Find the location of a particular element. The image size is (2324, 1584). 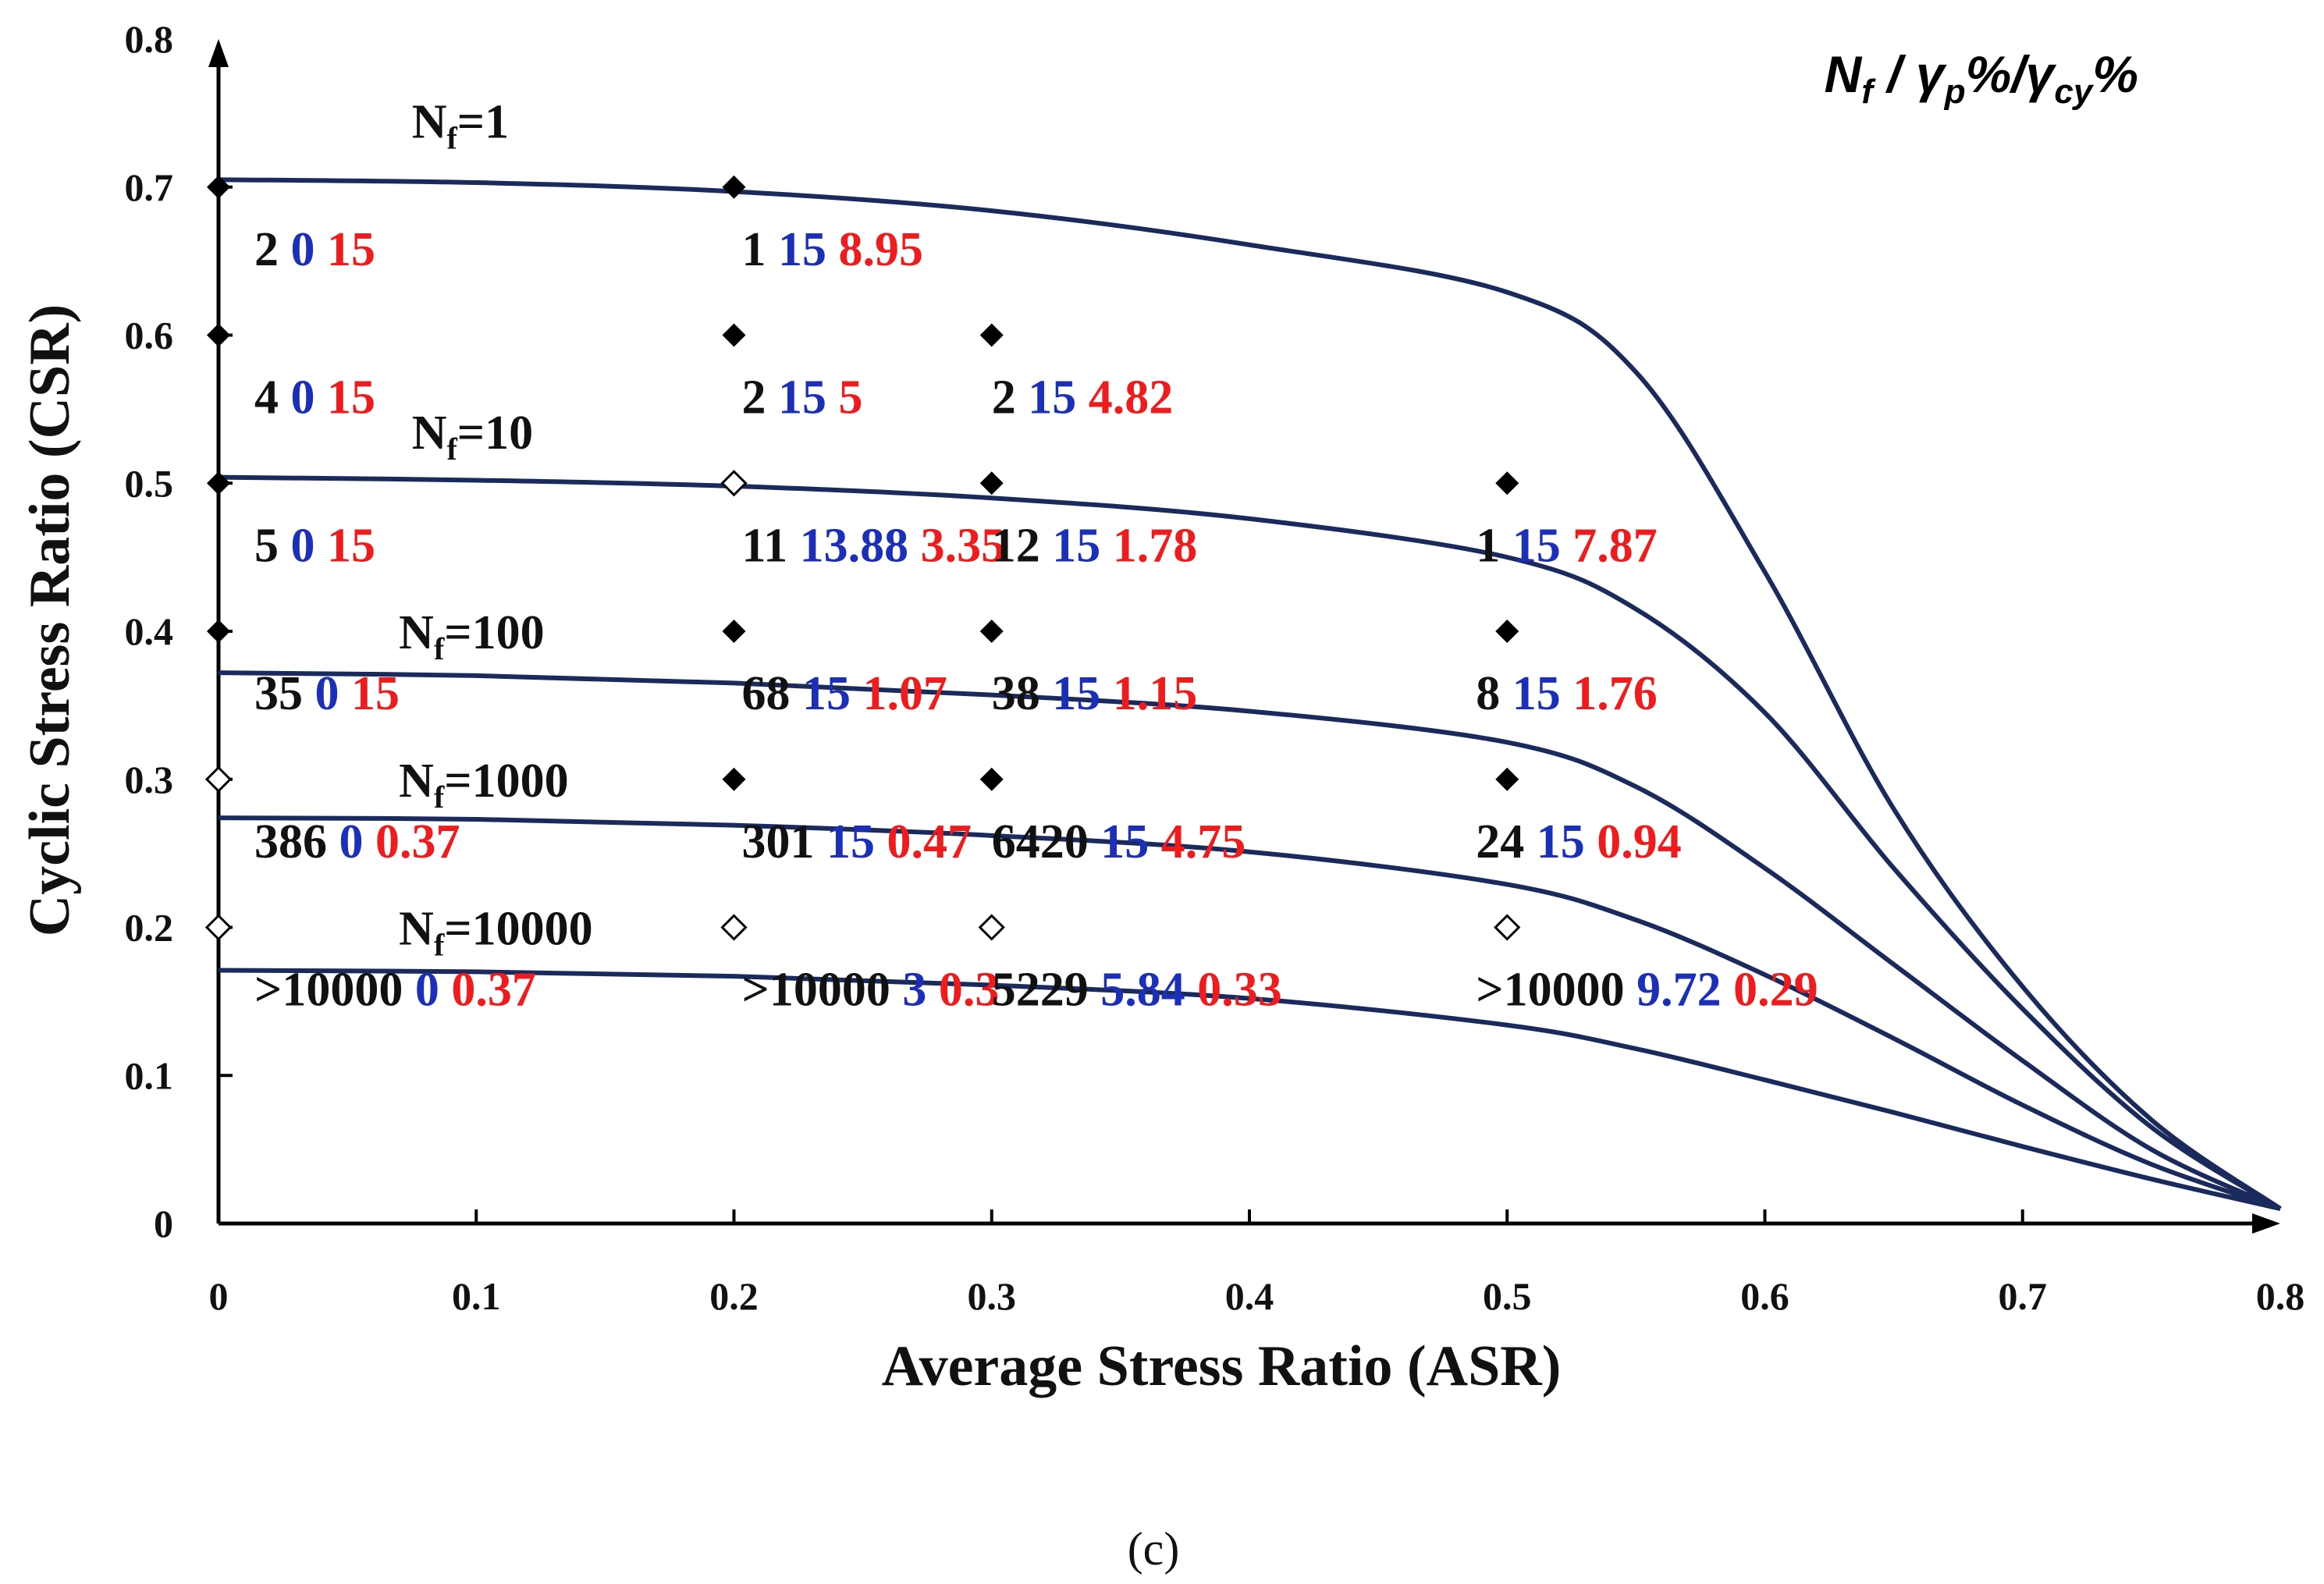

point-annotation: 4 0 15 is located at coordinates (315, 397).